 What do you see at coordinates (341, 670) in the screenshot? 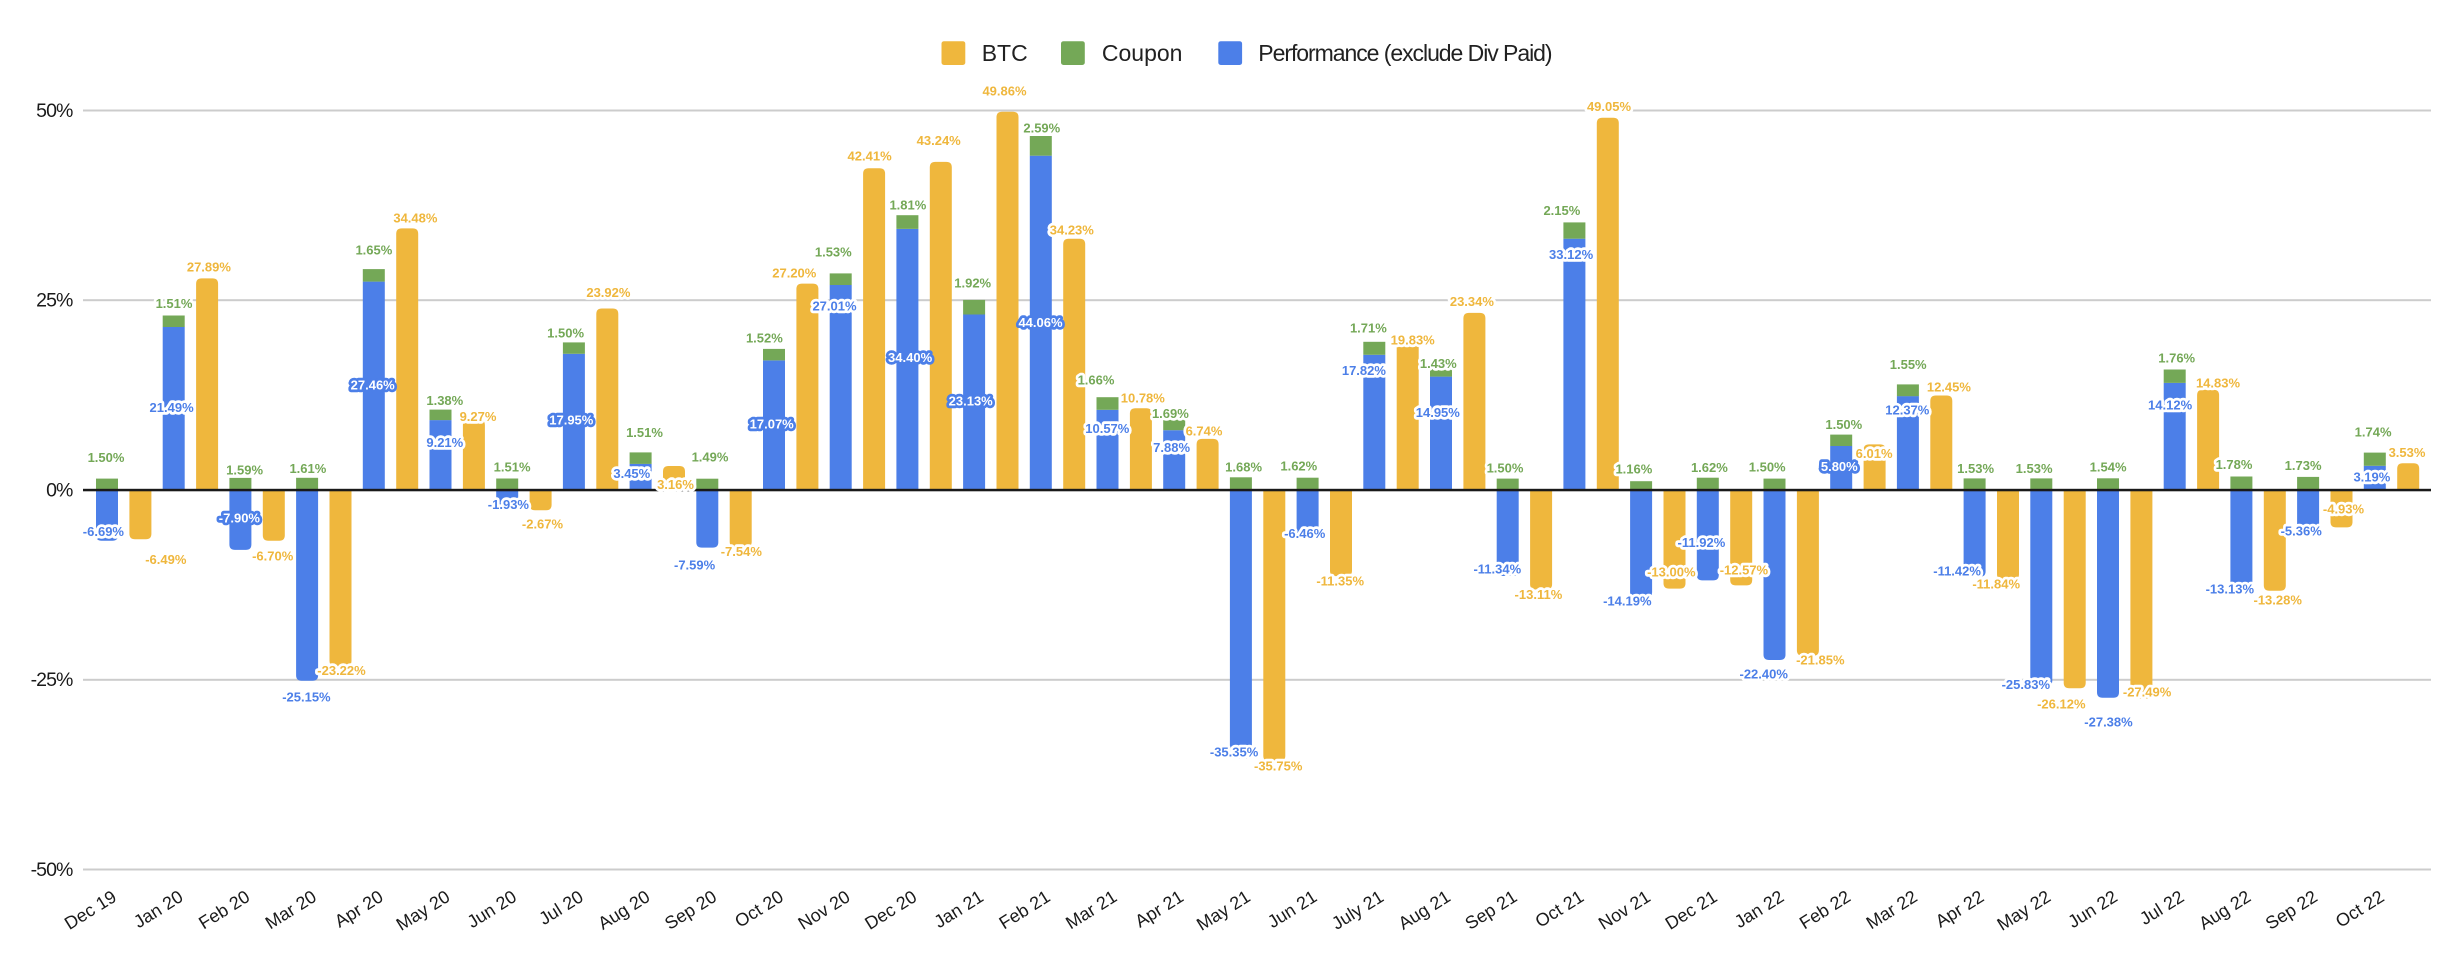
I see `svg-text: -23.22%` at bounding box center [341, 670].